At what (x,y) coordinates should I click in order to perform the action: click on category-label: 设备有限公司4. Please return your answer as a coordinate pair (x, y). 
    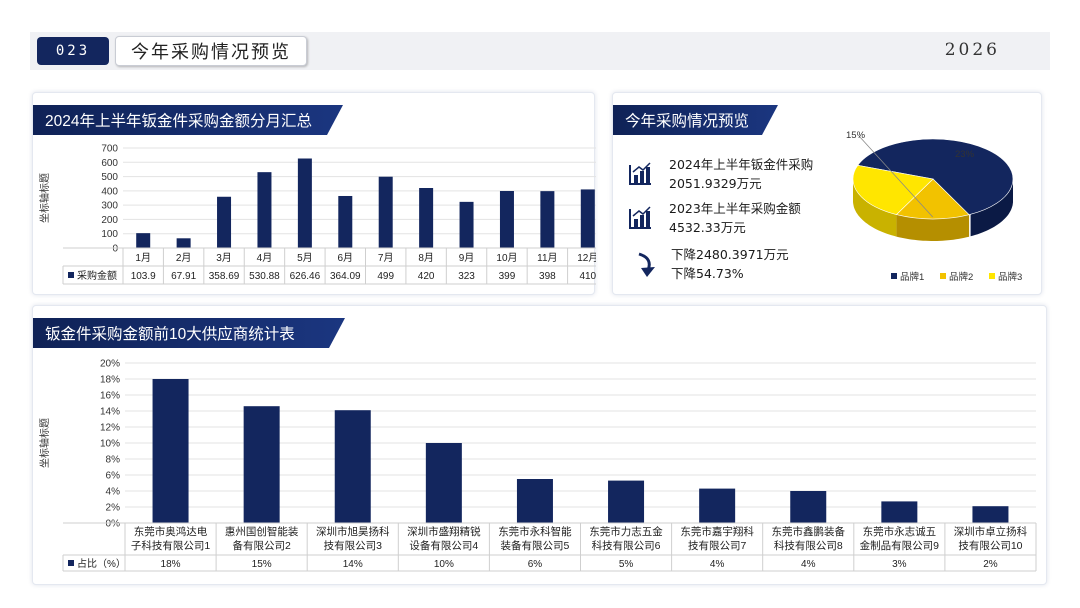
    Looking at the image, I should click on (443, 545).